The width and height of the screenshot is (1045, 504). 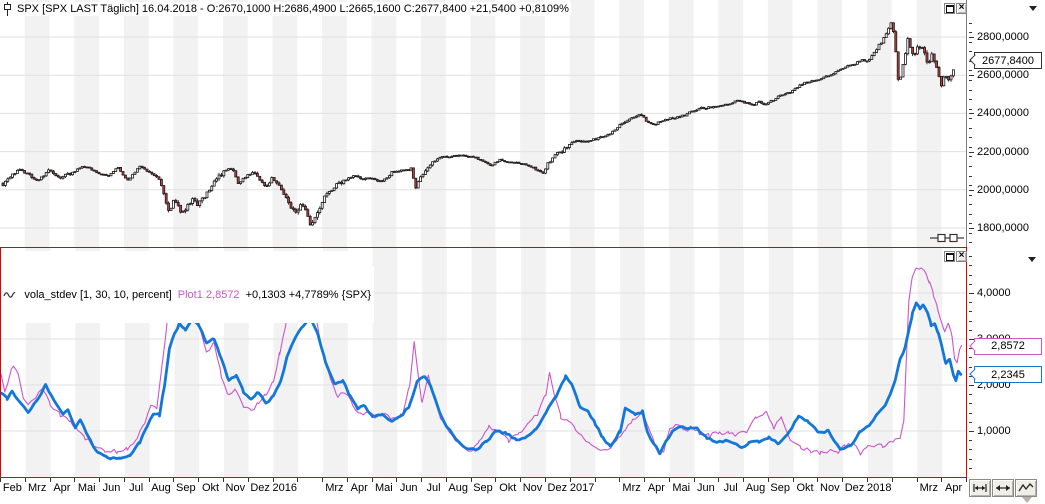 I want to click on axis-tick-label: 2600,0000, so click(x=1003, y=75).